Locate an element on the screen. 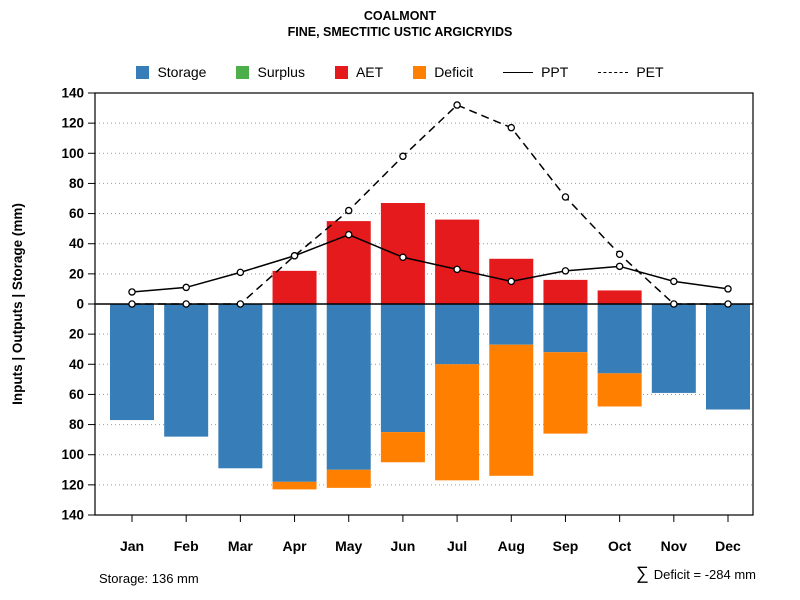 The image size is (800, 600). y-tick-label: 140 is located at coordinates (72, 93).